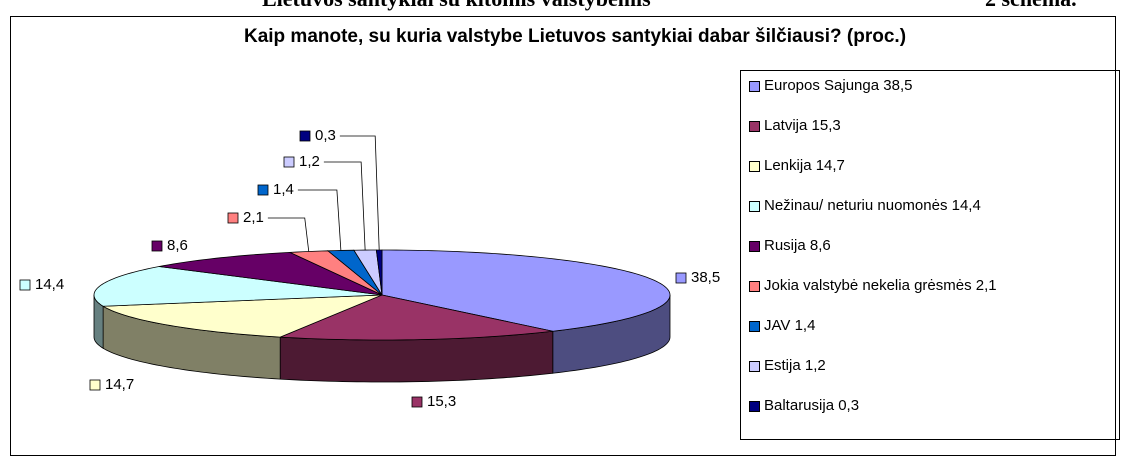 The image size is (1128, 456). What do you see at coordinates (804, 165) in the screenshot?
I see `legend-label: Lenkija 14,7` at bounding box center [804, 165].